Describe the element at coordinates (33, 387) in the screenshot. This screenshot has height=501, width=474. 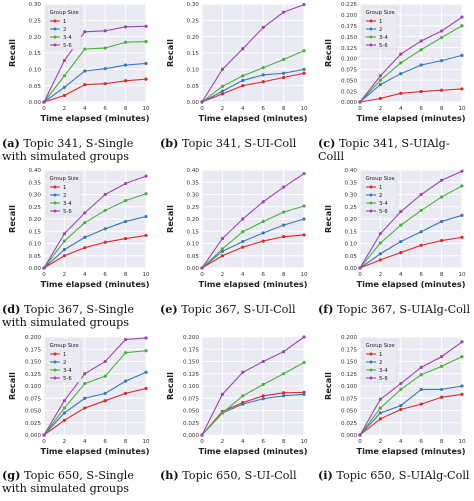
I see `y-tick-label: 0.100` at that location.